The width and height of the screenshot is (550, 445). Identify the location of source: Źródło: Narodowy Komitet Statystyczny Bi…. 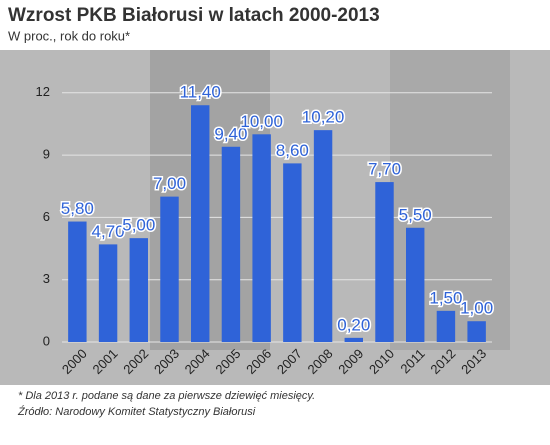
(136, 411).